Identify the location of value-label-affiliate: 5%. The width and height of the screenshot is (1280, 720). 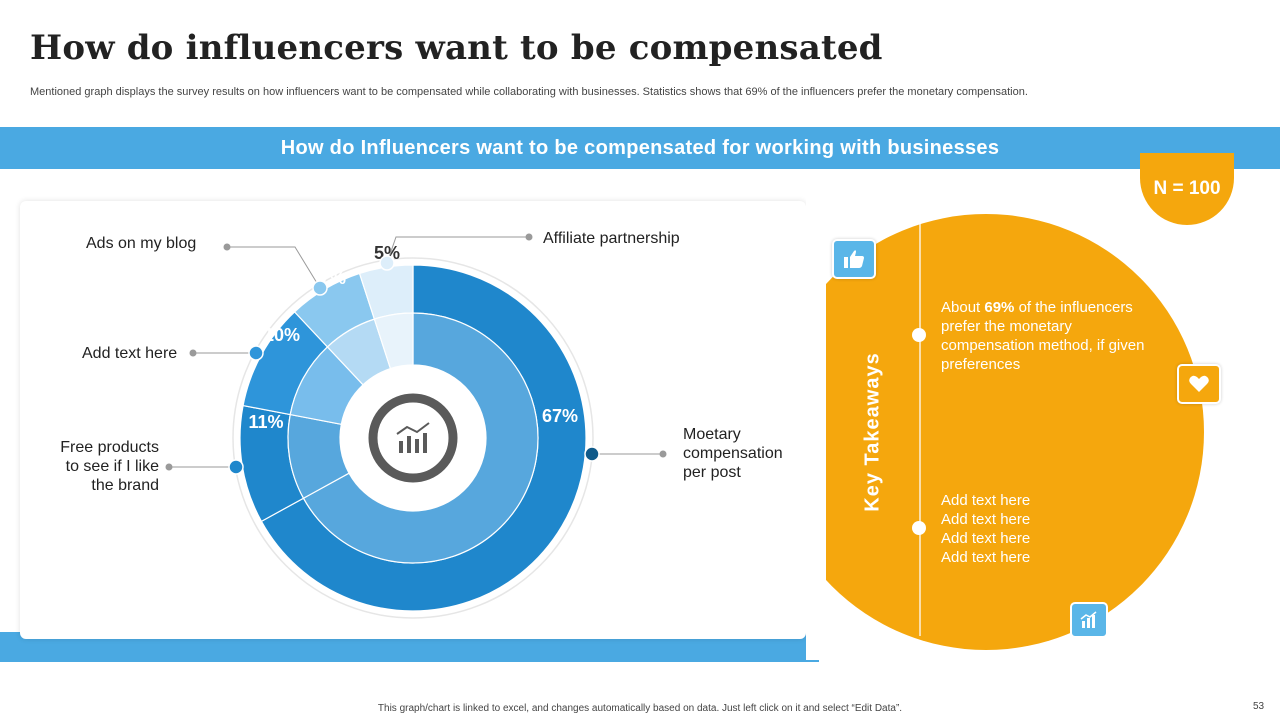
(387, 253).